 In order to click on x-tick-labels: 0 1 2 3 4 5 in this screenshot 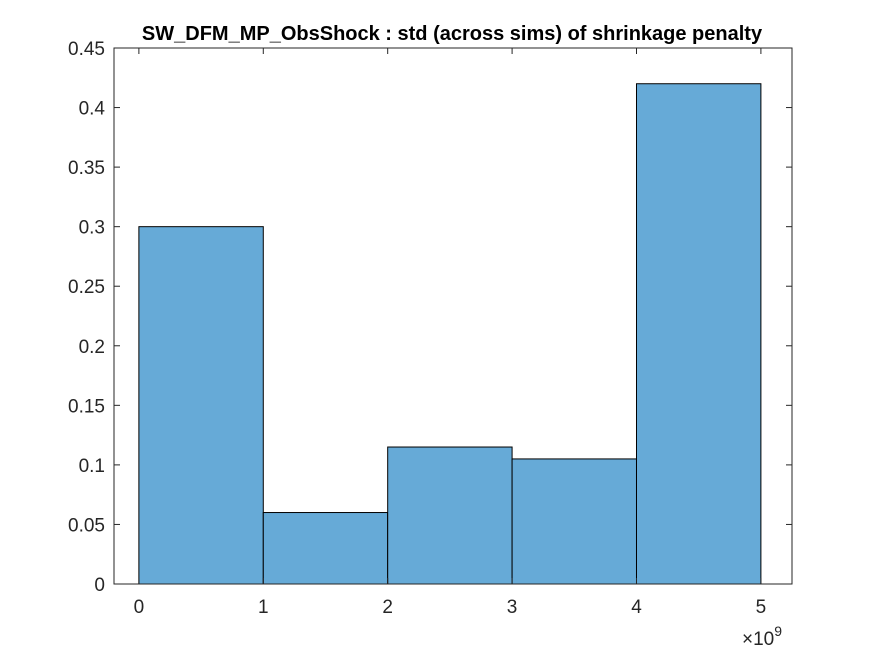, I will do `click(450, 607)`.